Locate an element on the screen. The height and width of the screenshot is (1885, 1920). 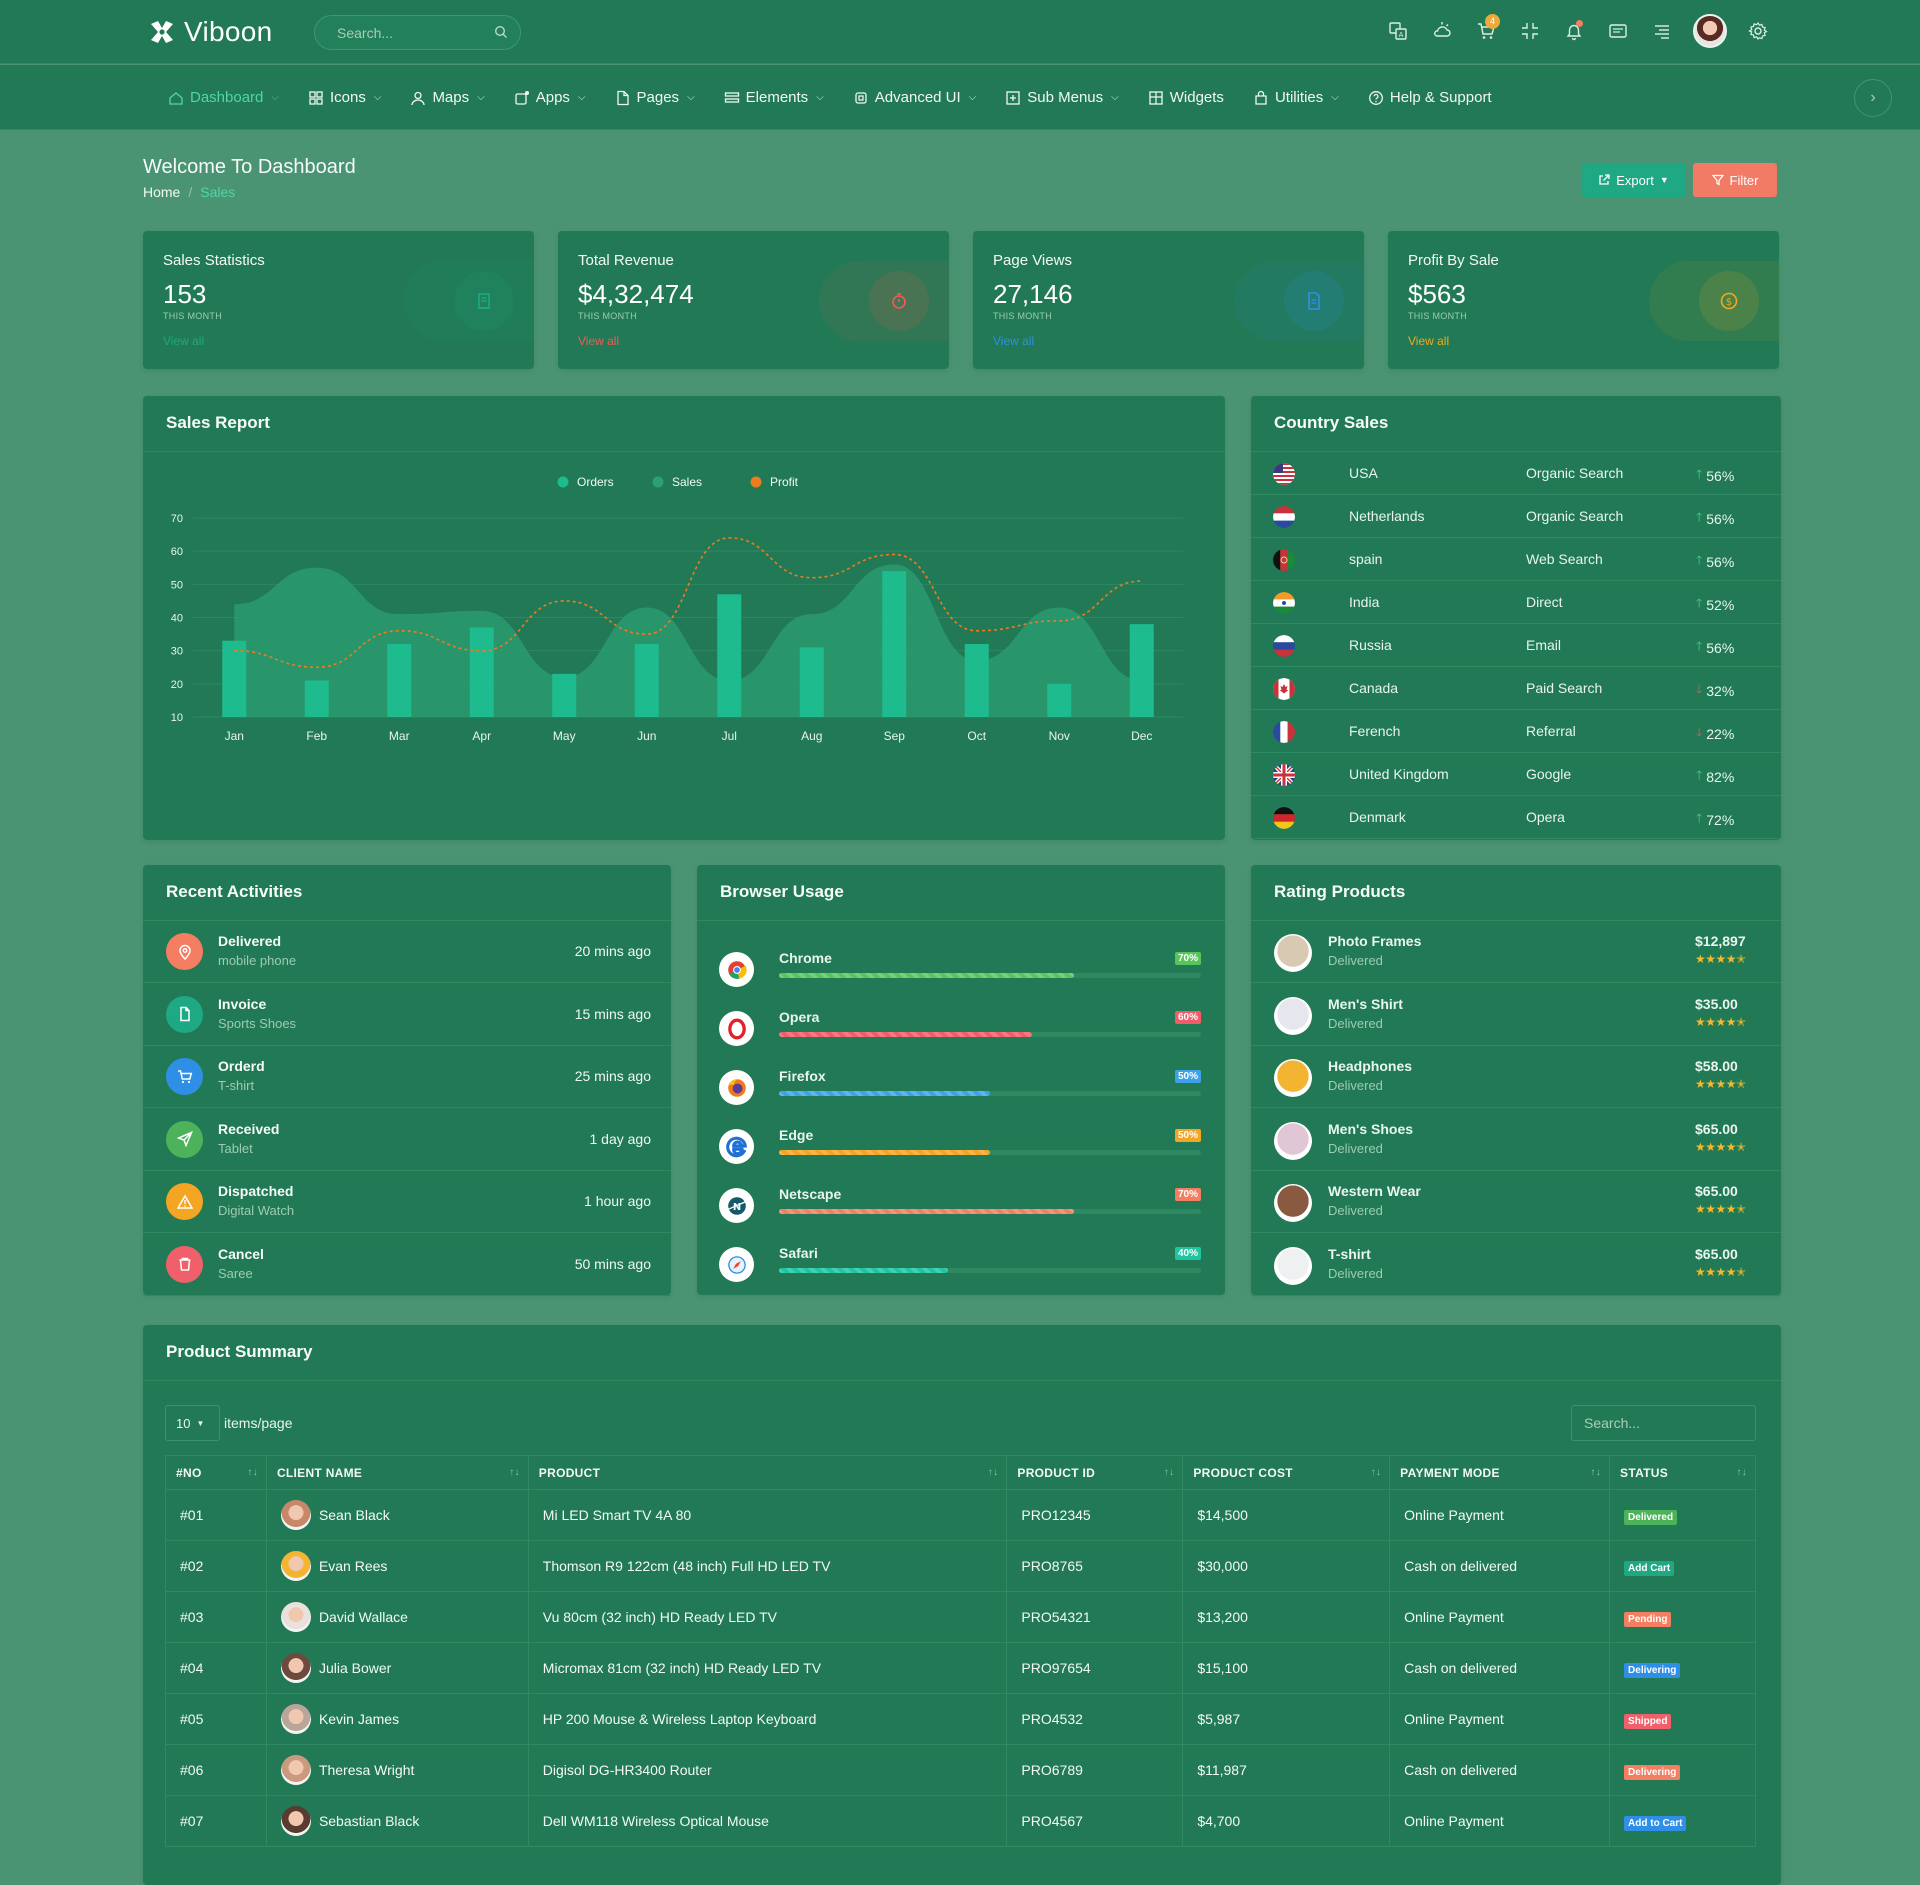
legend-marker is located at coordinates (756, 482).